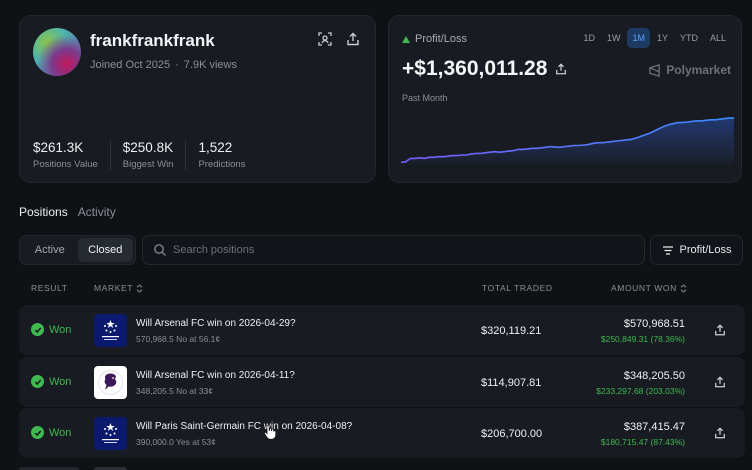  What do you see at coordinates (178, 339) in the screenshot?
I see `position-detail: 570,968.5 No at 56.1¢` at bounding box center [178, 339].